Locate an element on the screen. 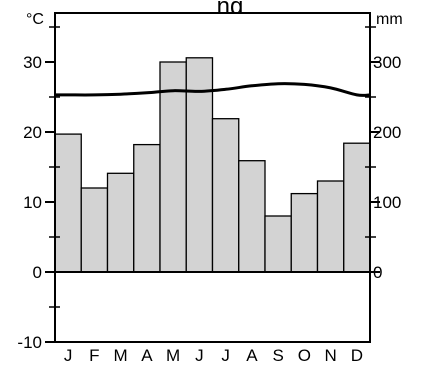  left-tick-label: -10 is located at coordinates (29, 342).